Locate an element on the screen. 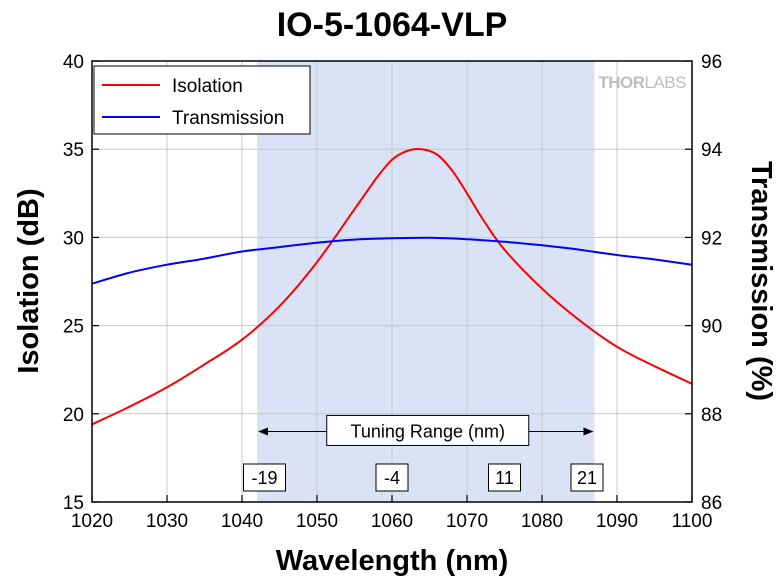 The image size is (780, 580). brand-bold: THOR is located at coordinates (621, 82).